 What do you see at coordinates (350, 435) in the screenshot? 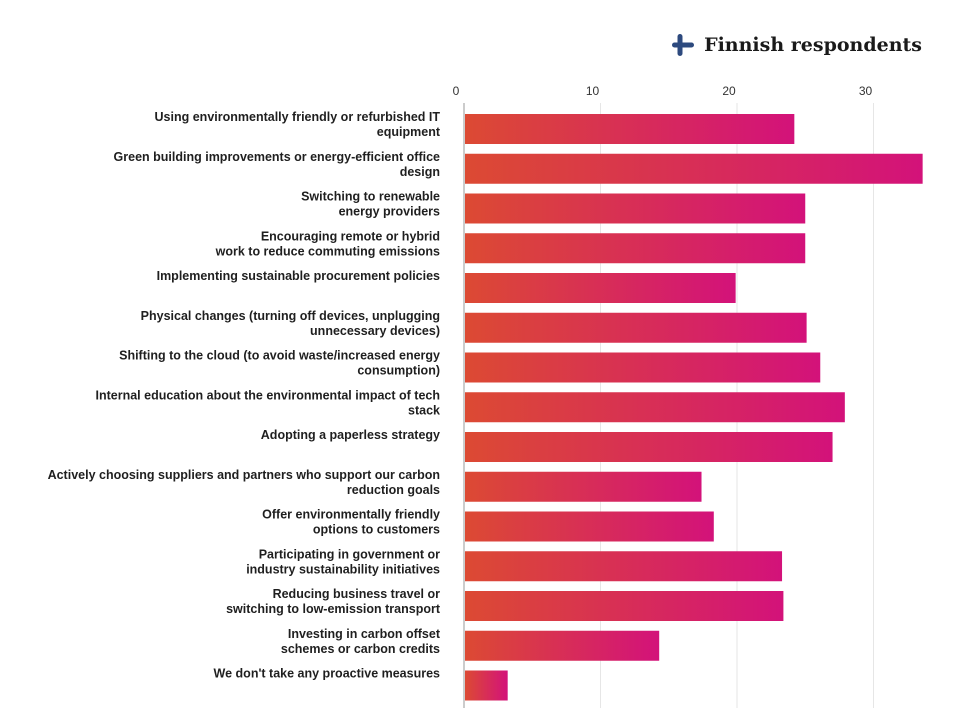
I see `category-label: Adopting a paperless strategy` at bounding box center [350, 435].